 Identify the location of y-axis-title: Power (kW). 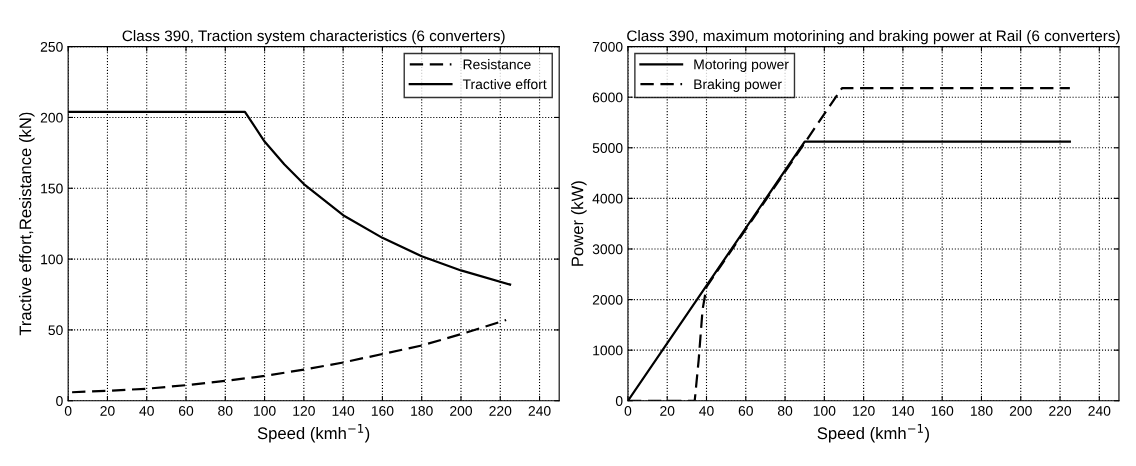
(579, 223).